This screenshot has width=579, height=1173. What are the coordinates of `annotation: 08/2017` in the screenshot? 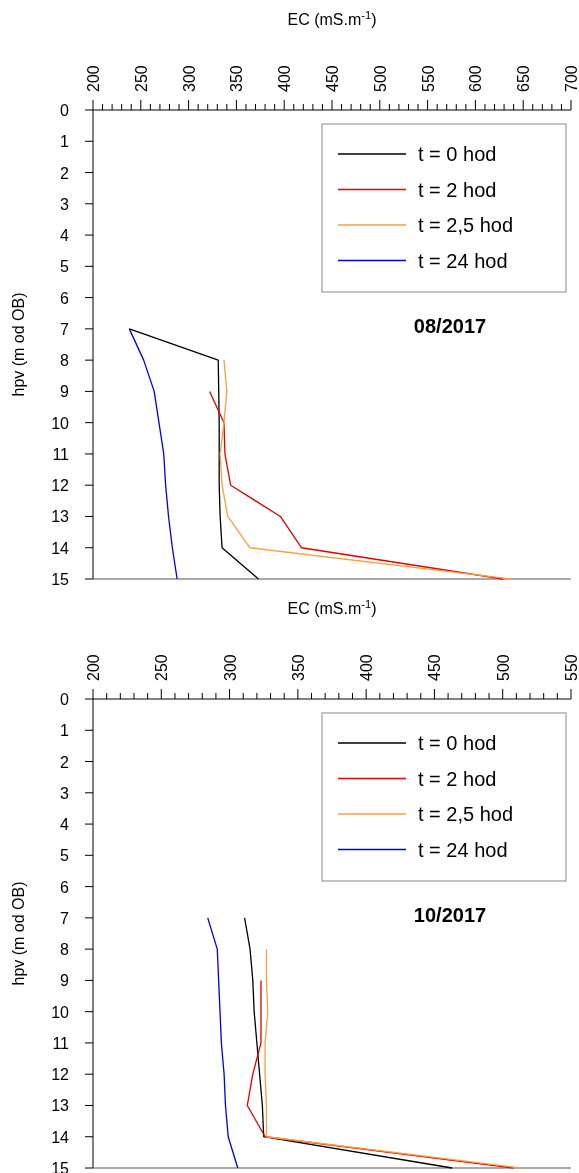 It's located at (450, 326).